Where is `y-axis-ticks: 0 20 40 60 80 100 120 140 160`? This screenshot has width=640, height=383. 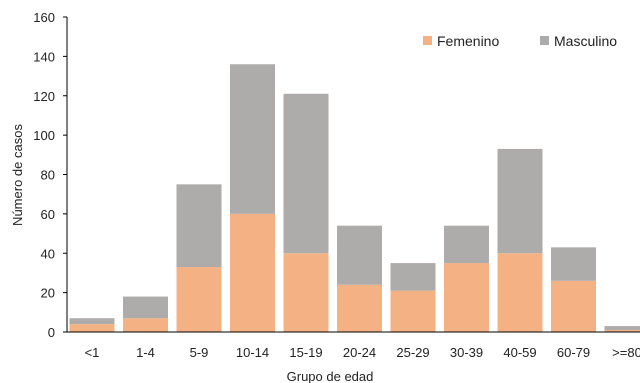 y-axis-ticks: 0 20 40 60 80 100 120 140 160 is located at coordinates (50, 175).